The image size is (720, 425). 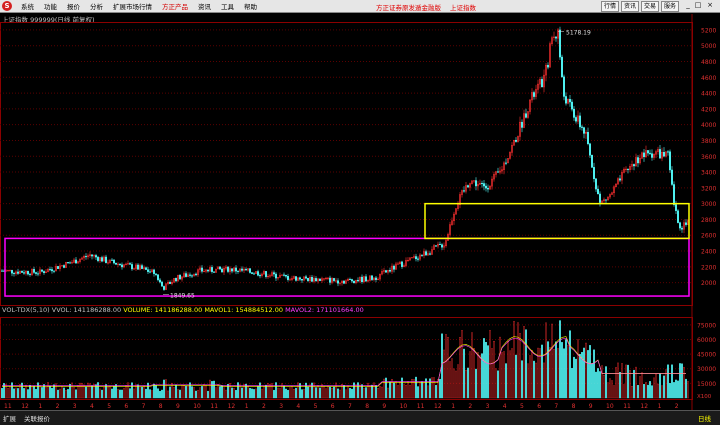 What do you see at coordinates (463, 8) in the screenshot?
I see `index-link: 上证指数` at bounding box center [463, 8].